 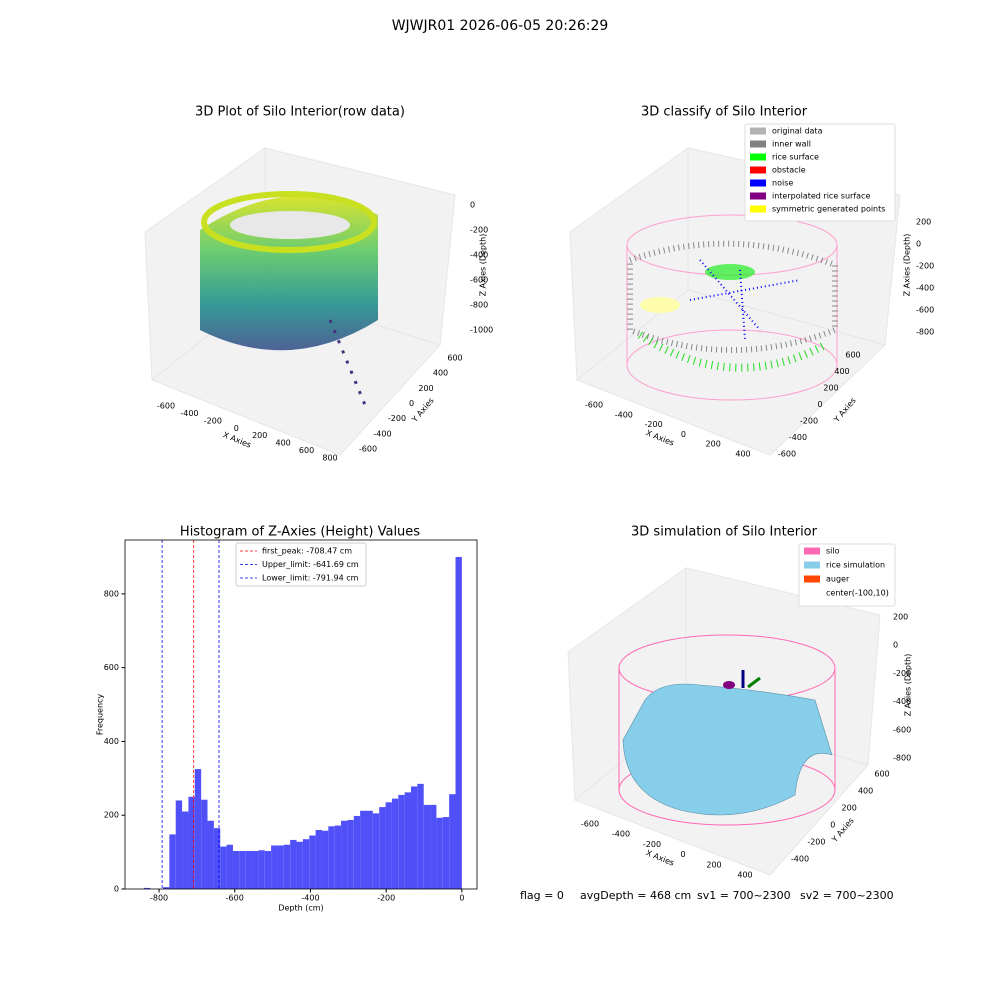 I want to click on legend-label: first_peak: -708.47 cm, so click(x=307, y=551).